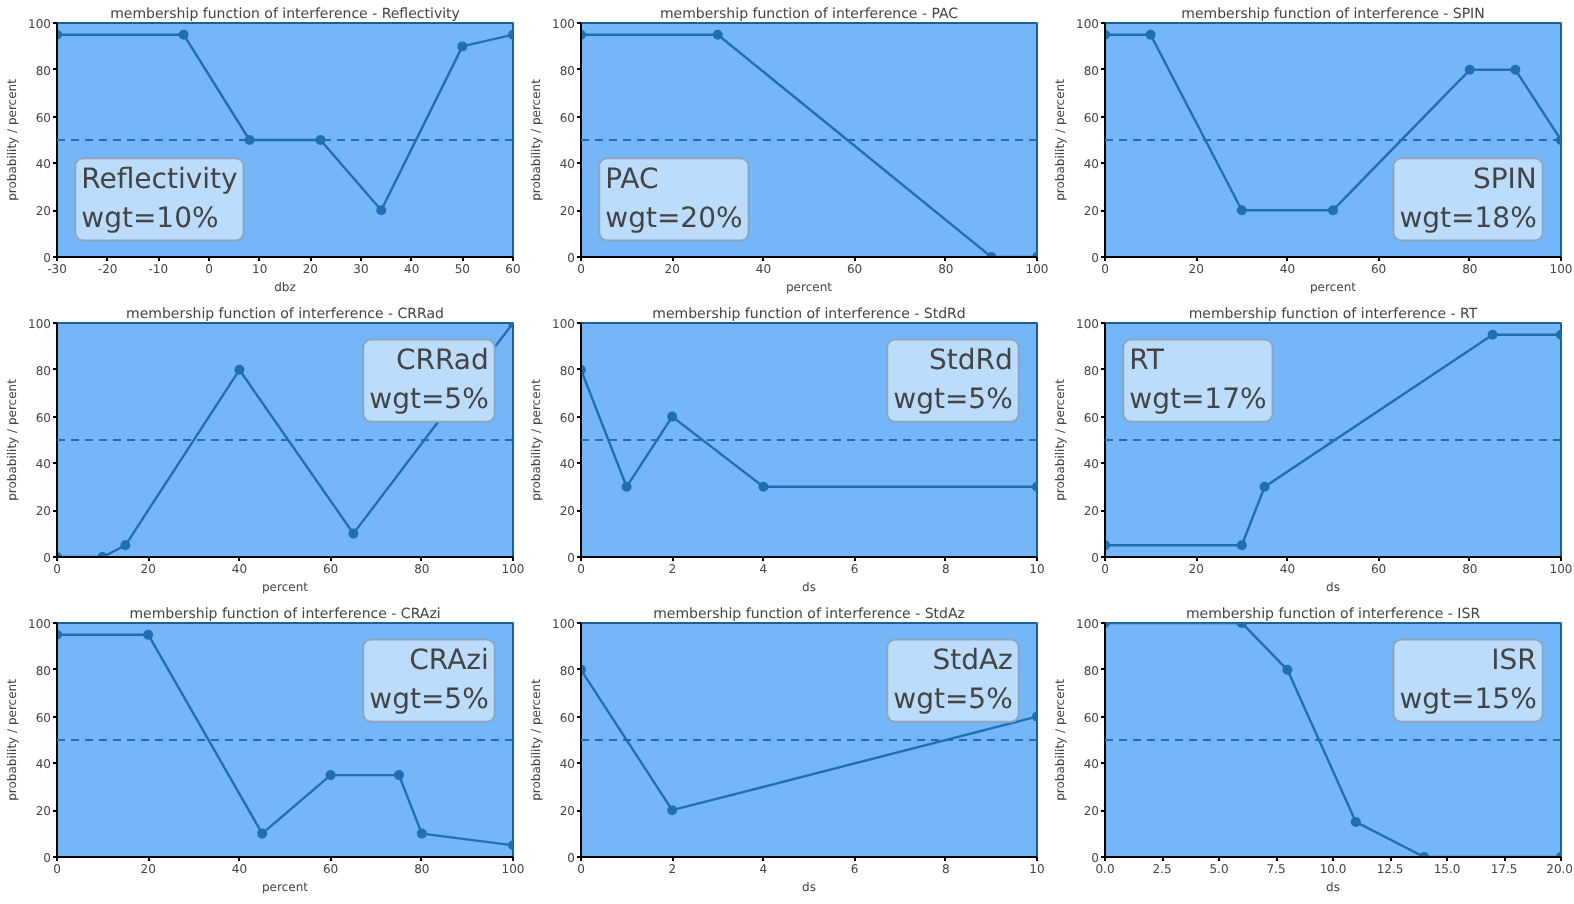  I want to click on annotation: PAC wgt=20%, so click(674, 199).